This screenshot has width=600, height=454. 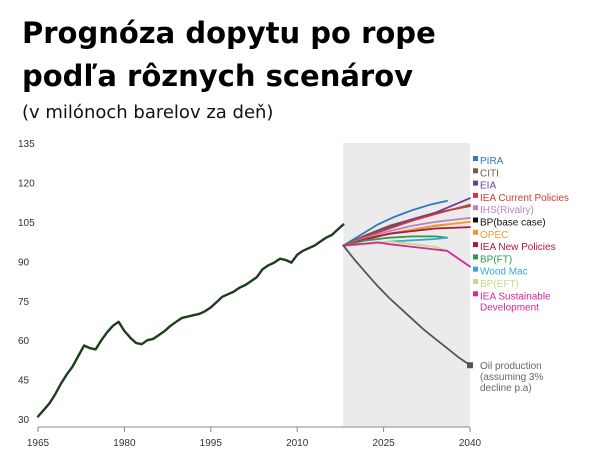 I want to click on legend-label-3: IEA Current Policies, so click(x=524, y=198).